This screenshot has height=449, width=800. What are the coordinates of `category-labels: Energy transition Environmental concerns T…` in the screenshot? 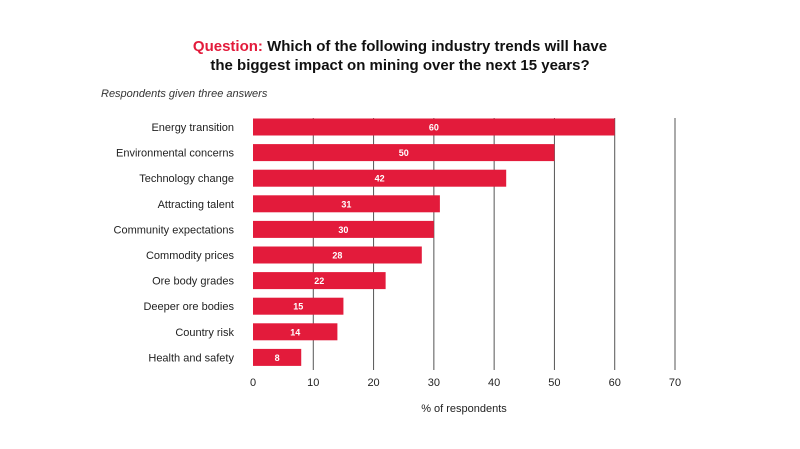 It's located at (174, 243).